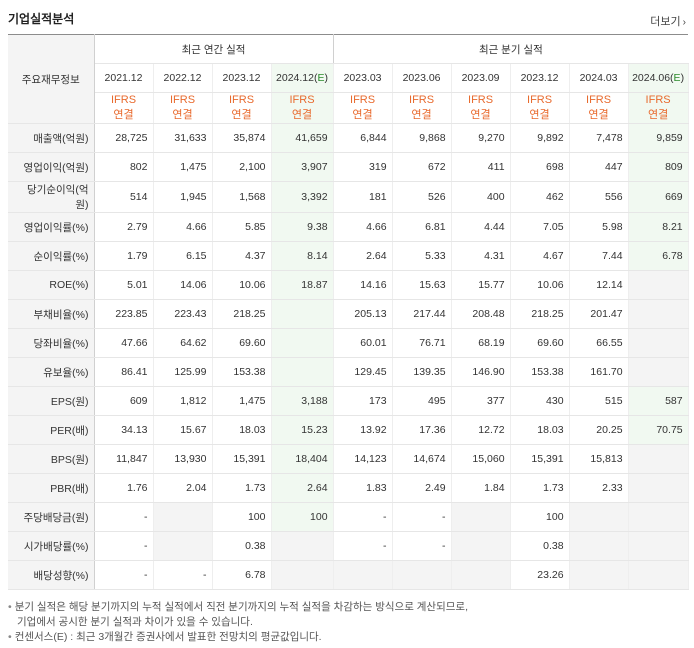  Describe the element at coordinates (51, 167) in the screenshot. I see `row-label: 영업이익(억원)` at that location.